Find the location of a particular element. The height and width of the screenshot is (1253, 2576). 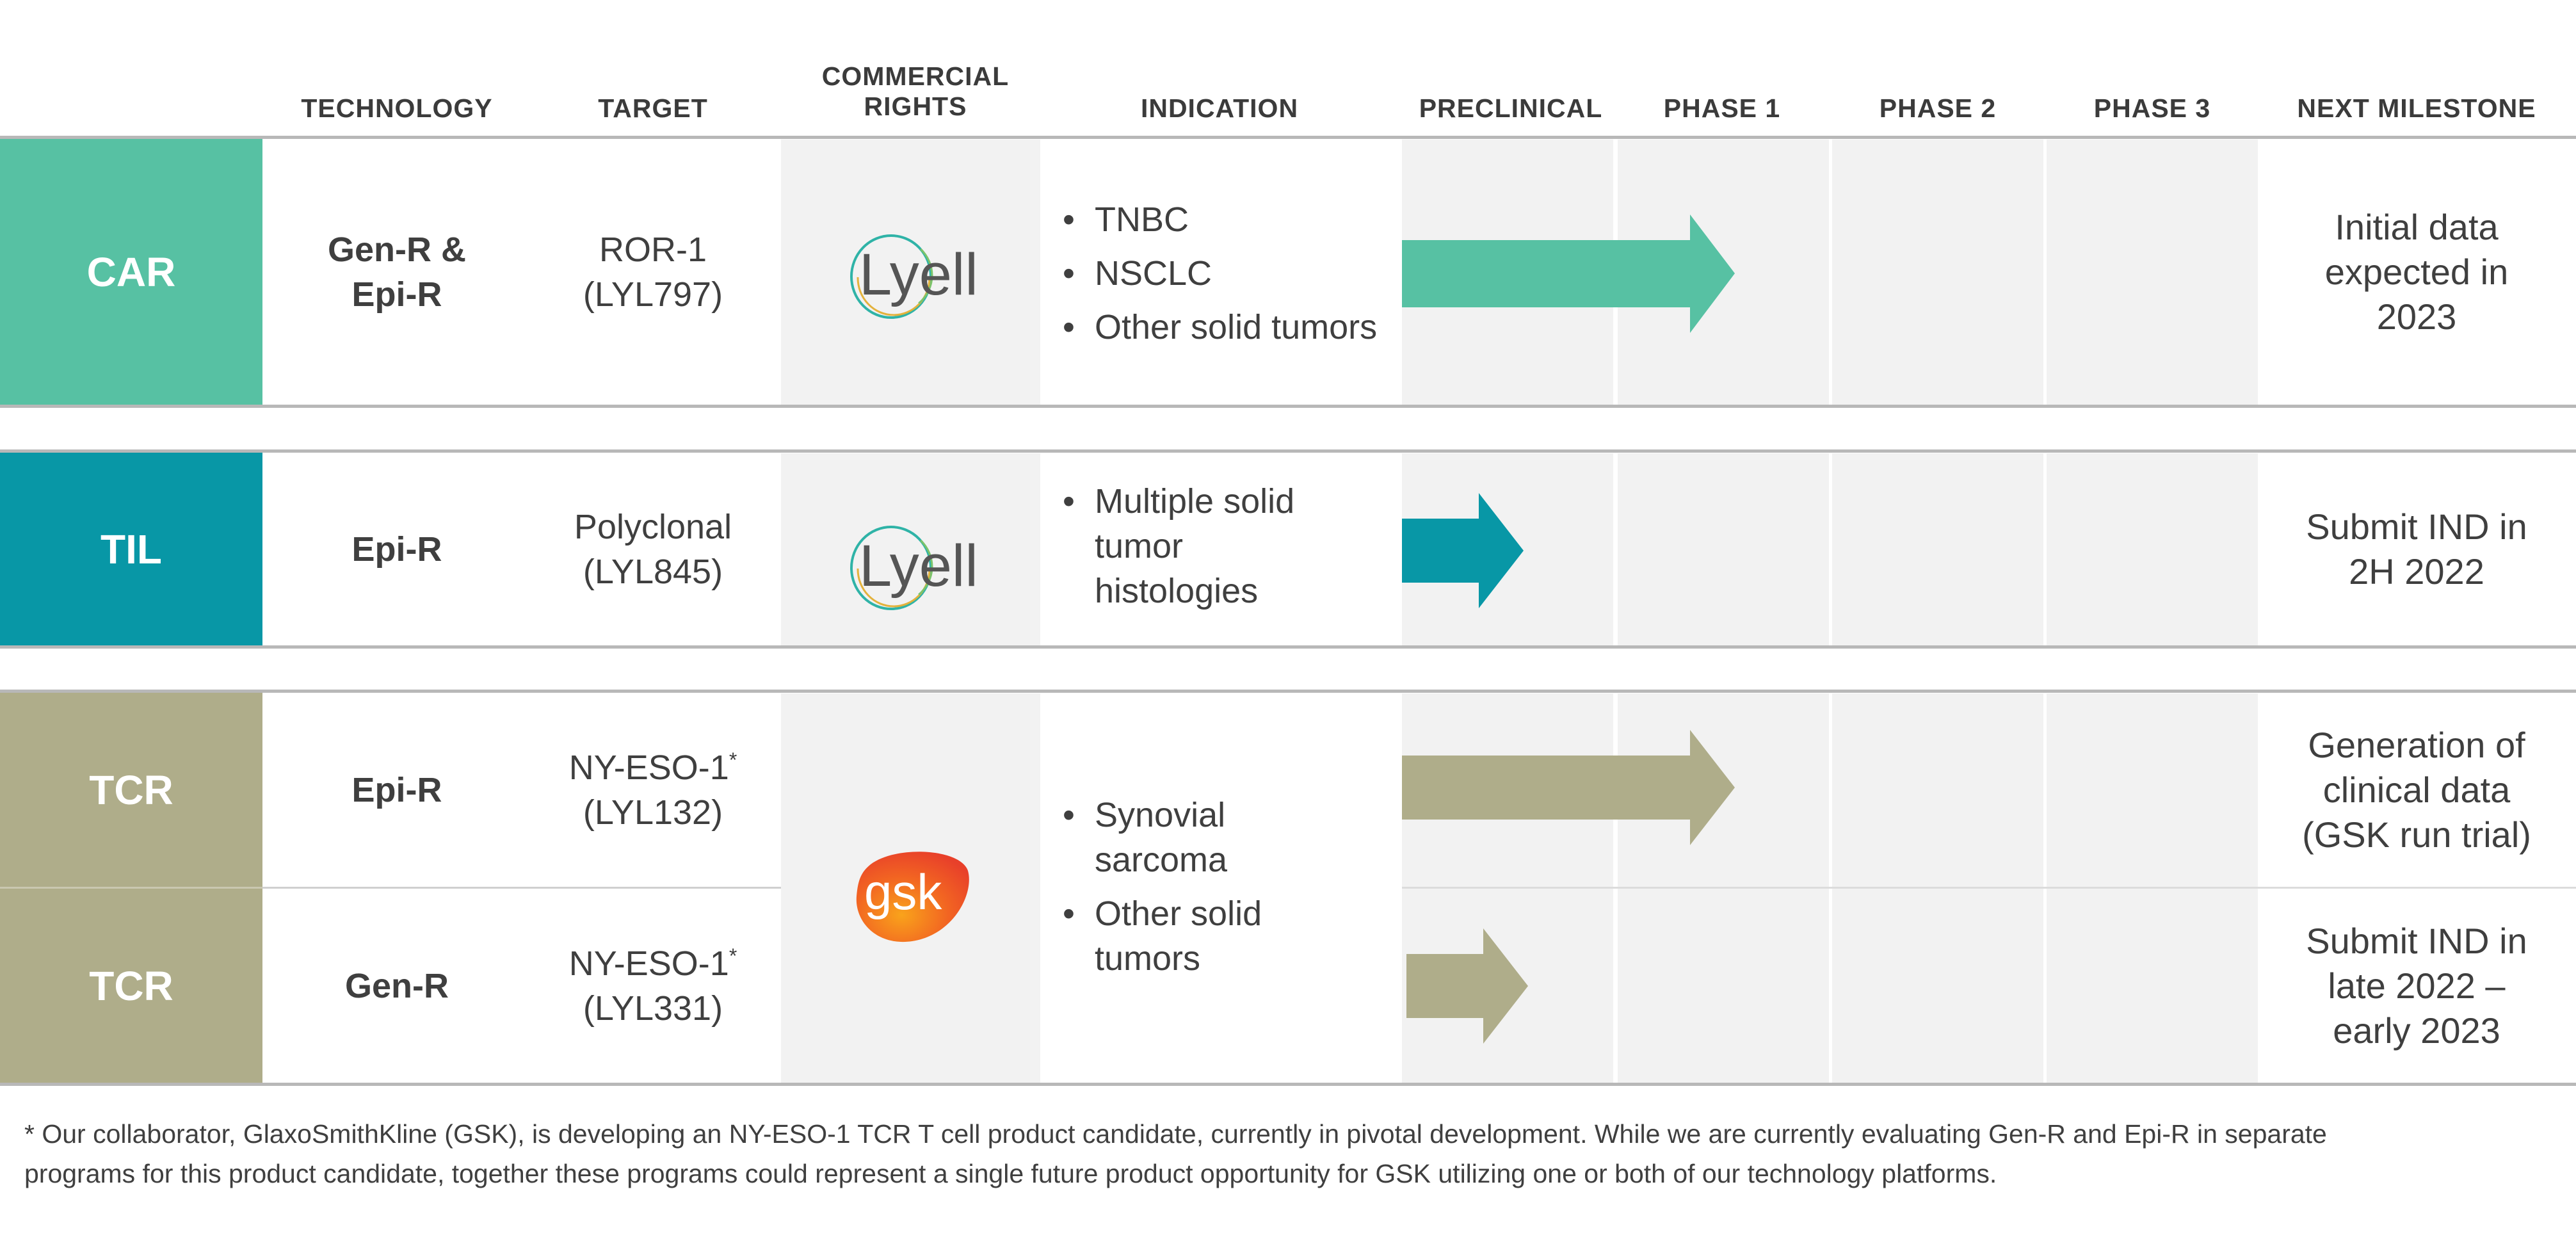

indication-car: TNBC NSCLC Other solid tumors is located at coordinates (1223, 273).